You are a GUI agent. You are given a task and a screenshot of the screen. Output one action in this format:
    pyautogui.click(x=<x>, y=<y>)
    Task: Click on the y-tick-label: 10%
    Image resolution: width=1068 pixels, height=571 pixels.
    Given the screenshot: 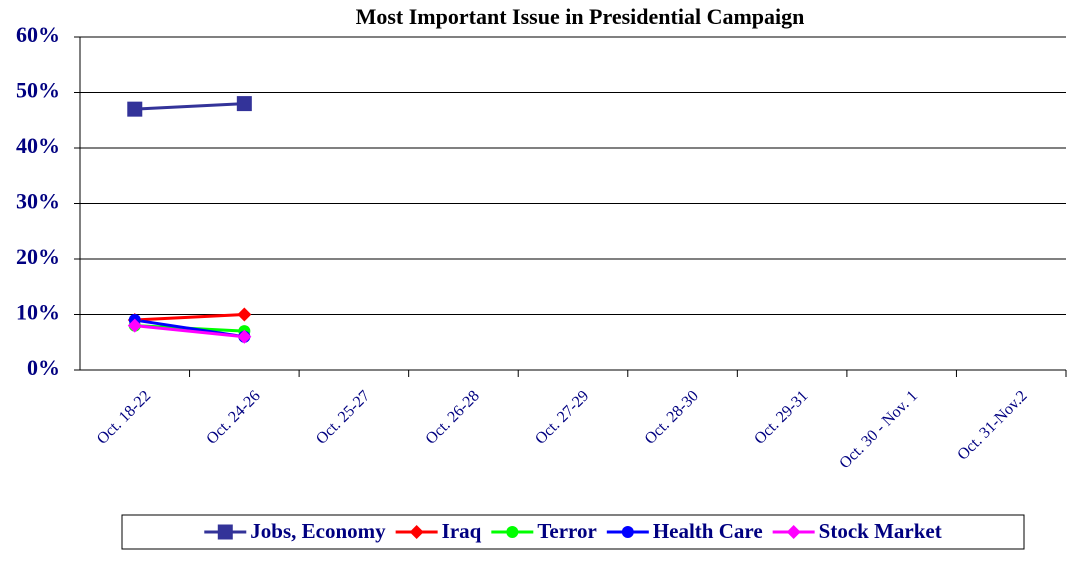 What is the action you would take?
    pyautogui.click(x=38, y=312)
    